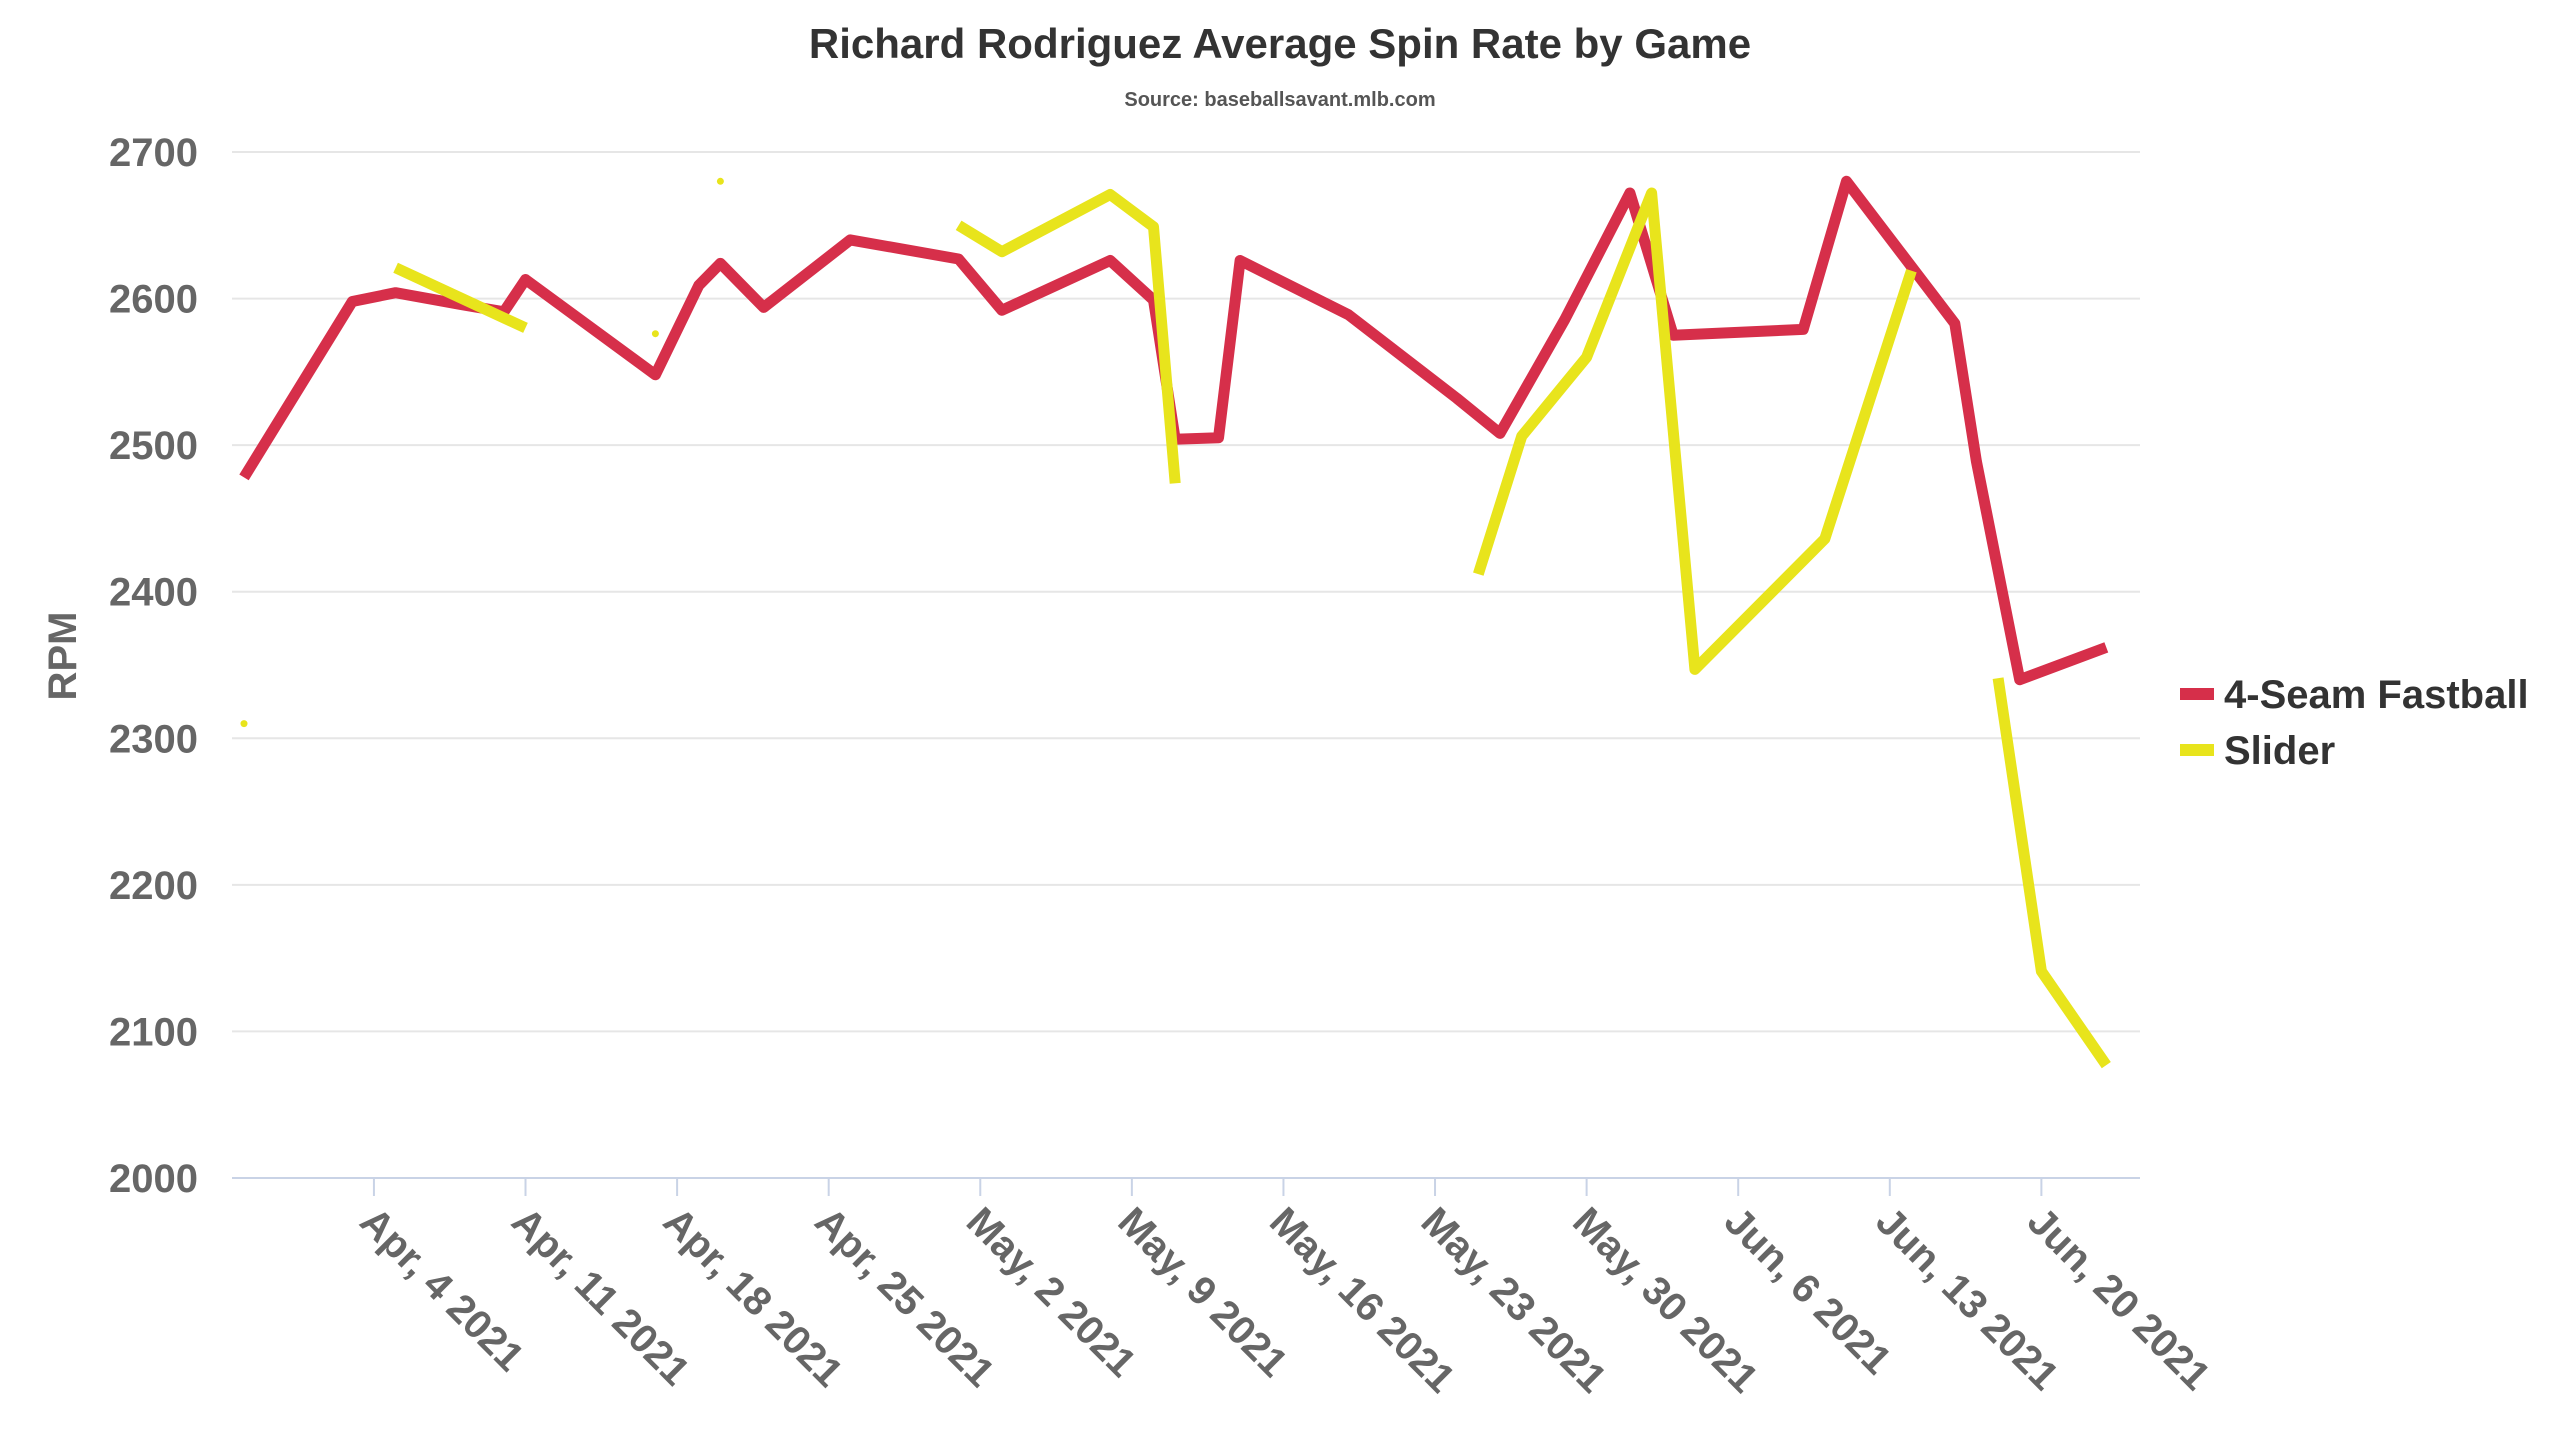 This screenshot has width=2560, height=1440. I want to click on y-tick-label: 2700, so click(153, 153).